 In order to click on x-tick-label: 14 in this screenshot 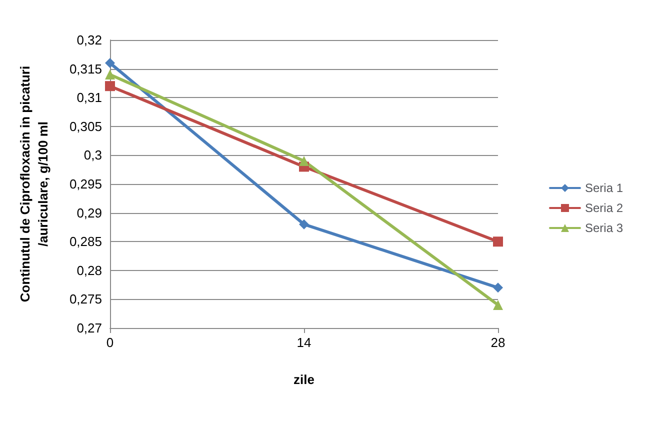, I will do `click(304, 342)`.